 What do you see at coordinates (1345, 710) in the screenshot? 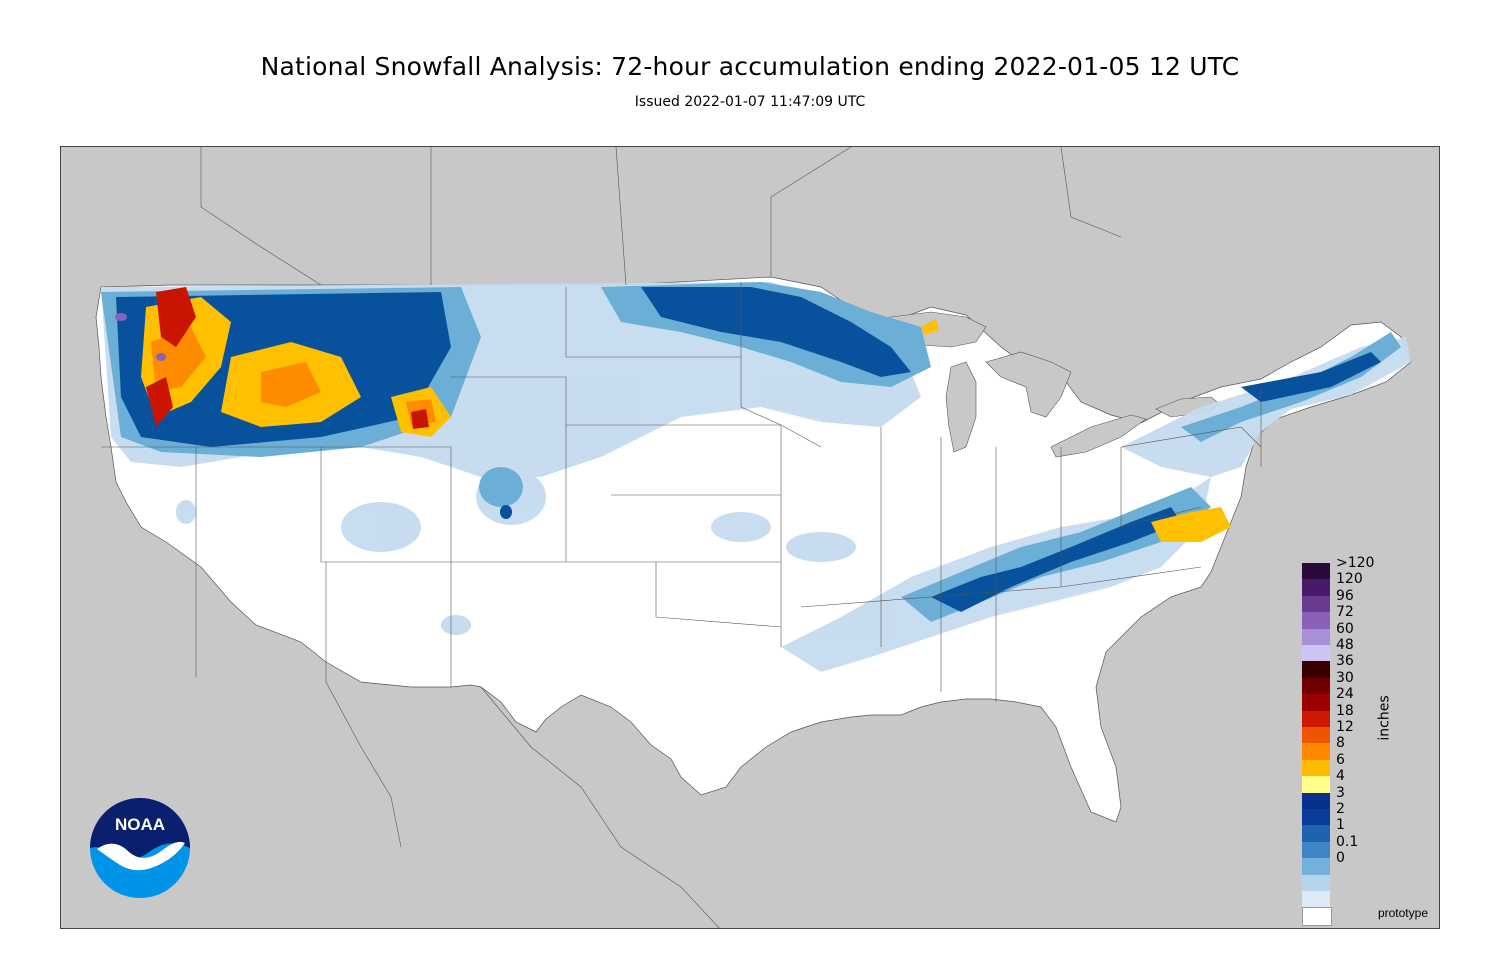
I see `legend-label: 18` at bounding box center [1345, 710].